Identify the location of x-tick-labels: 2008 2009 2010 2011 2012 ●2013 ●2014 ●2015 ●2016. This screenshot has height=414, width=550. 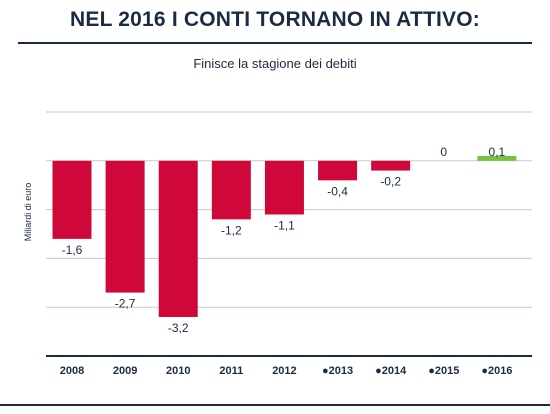
(286, 371).